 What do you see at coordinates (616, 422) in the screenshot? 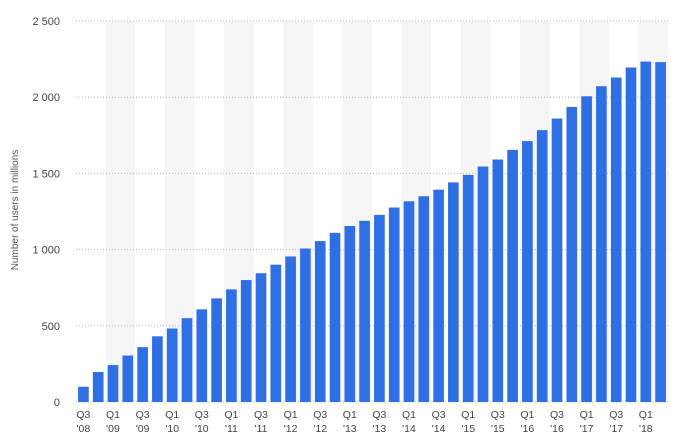
I see `x-tick-label: Q3'17` at bounding box center [616, 422].